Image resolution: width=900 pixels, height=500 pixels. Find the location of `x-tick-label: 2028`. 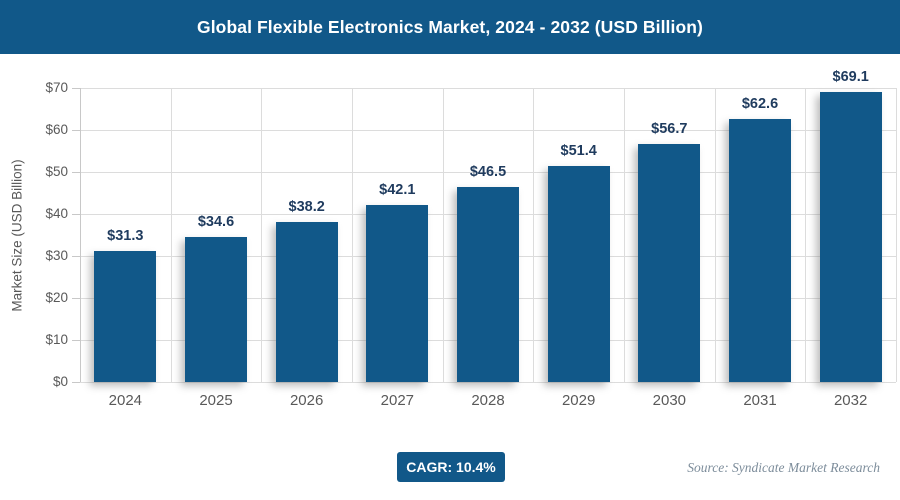

x-tick-label: 2028 is located at coordinates (488, 400).